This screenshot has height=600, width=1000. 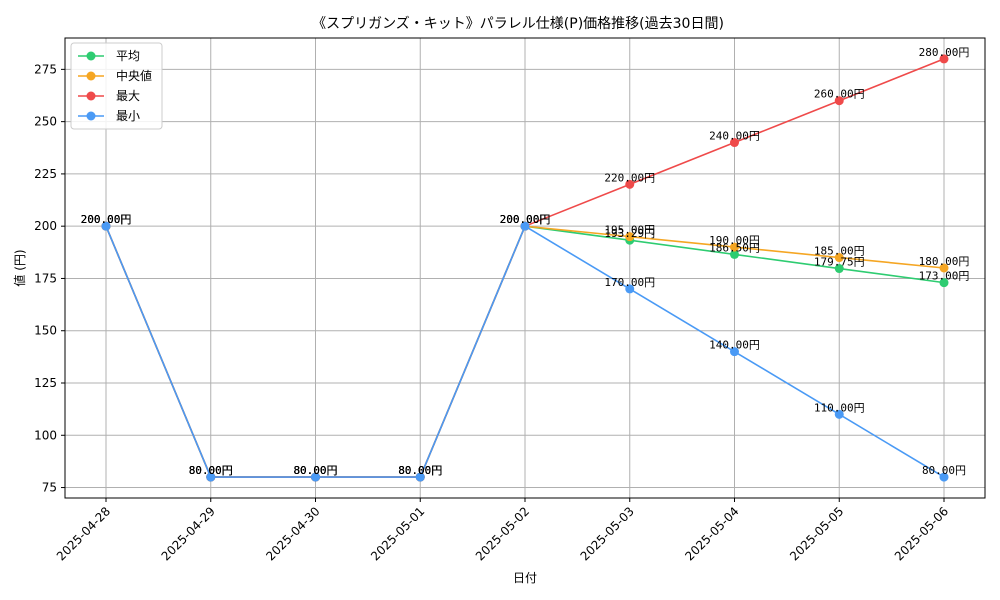 I want to click on y-tick-label: 275, so click(x=45, y=69).